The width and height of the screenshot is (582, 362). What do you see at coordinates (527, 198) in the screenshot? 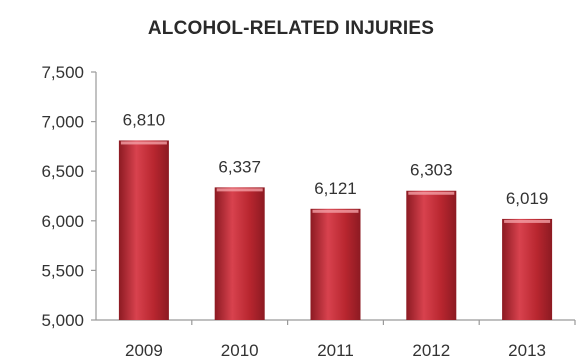
I see `data-label-2013: 6,019` at bounding box center [527, 198].